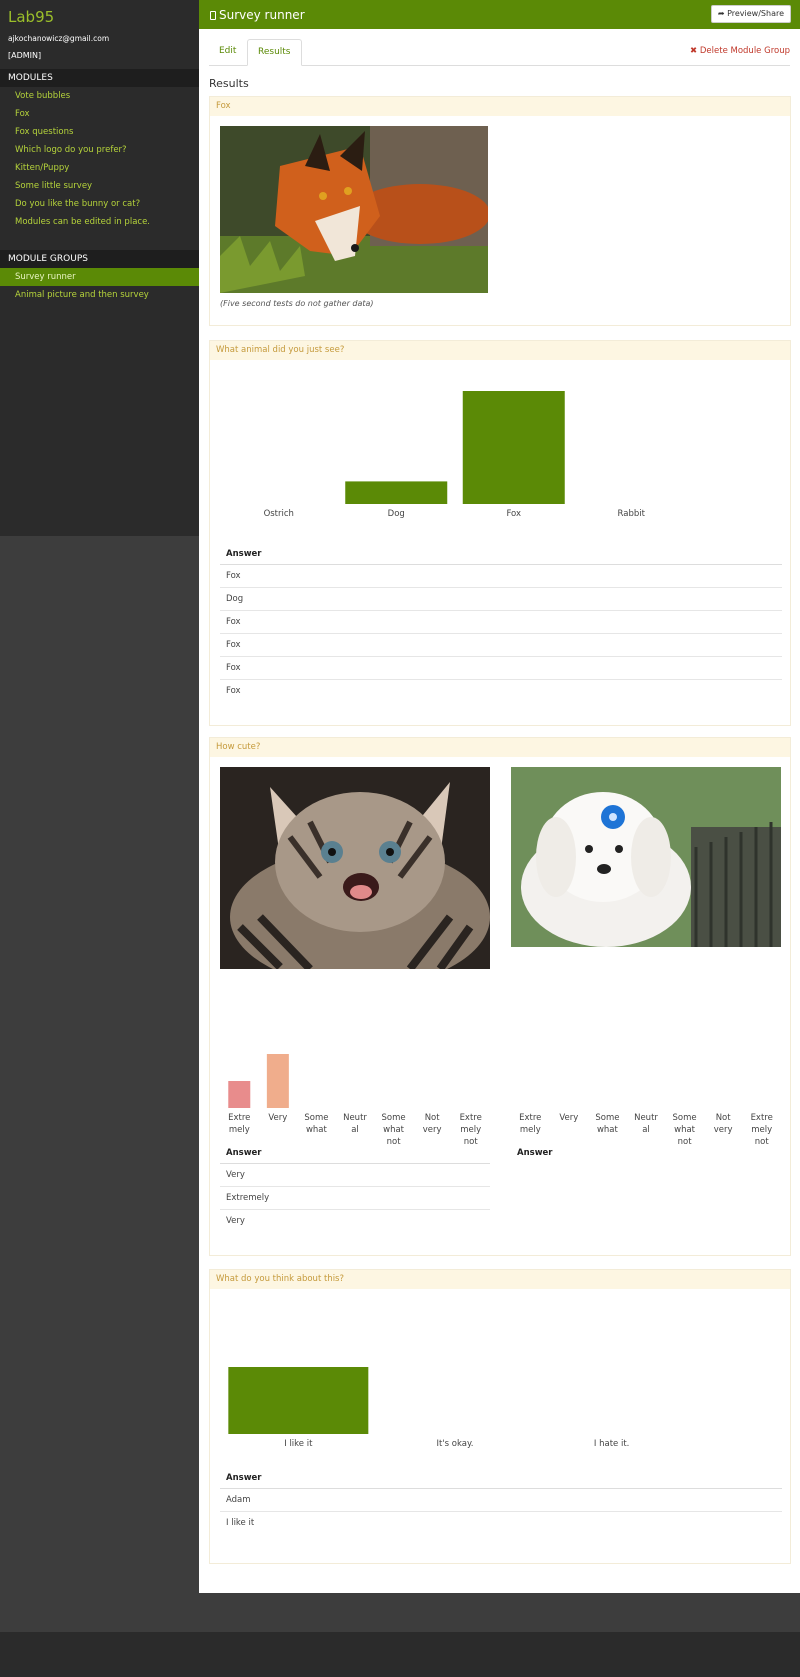 Image resolution: width=800 pixels, height=1677 pixels. What do you see at coordinates (54, 186) in the screenshot?
I see `sidebar-module-item: Some little survey` at bounding box center [54, 186].